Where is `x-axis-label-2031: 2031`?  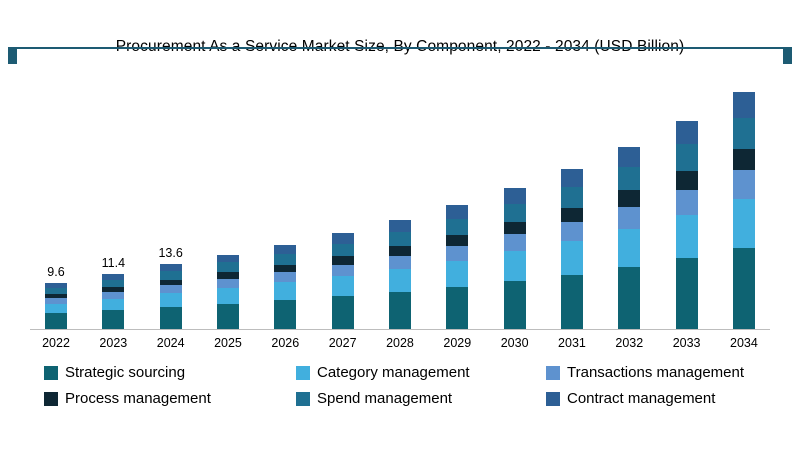
x-axis-label-2031: 2031 is located at coordinates (572, 343).